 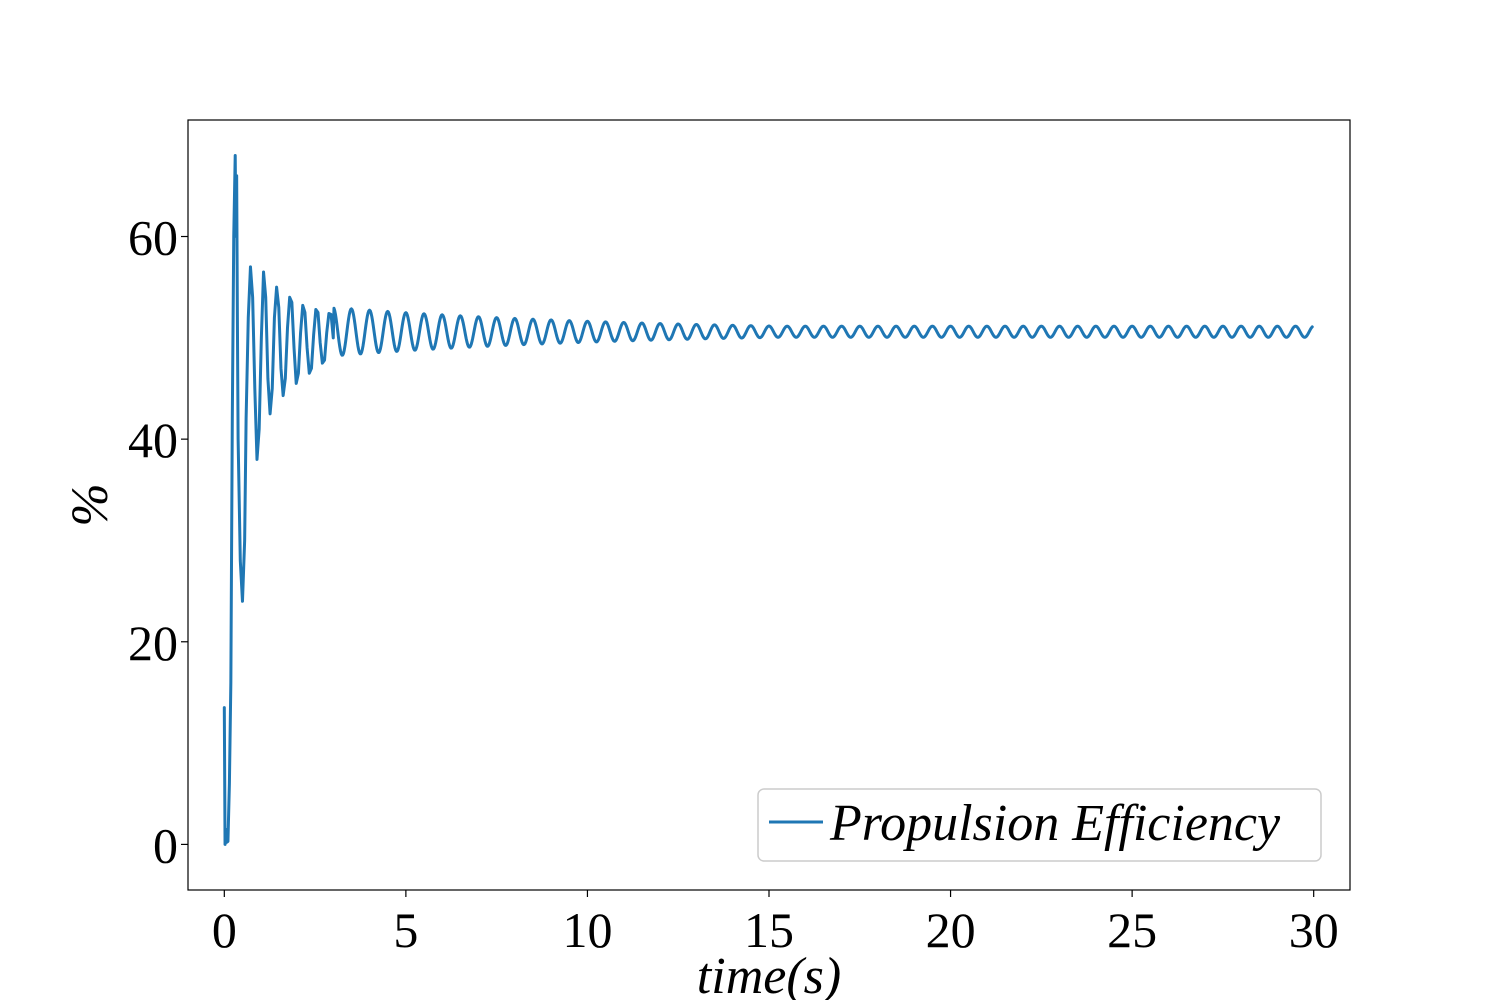 What do you see at coordinates (153, 643) in the screenshot?
I see `y-tick-label: 20` at bounding box center [153, 643].